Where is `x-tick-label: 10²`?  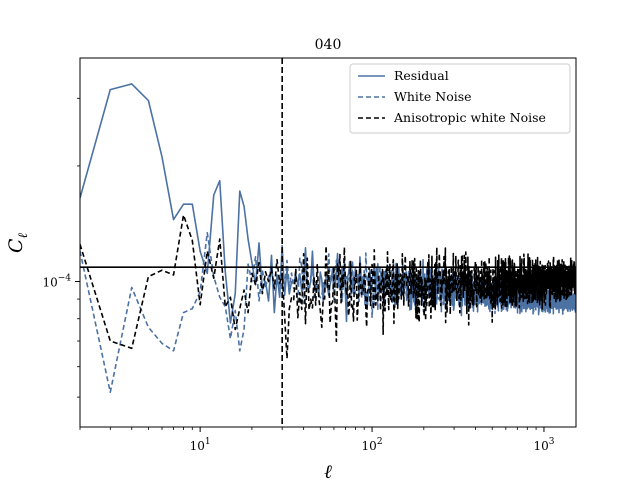
x-tick-label: 10² is located at coordinates (372, 445).